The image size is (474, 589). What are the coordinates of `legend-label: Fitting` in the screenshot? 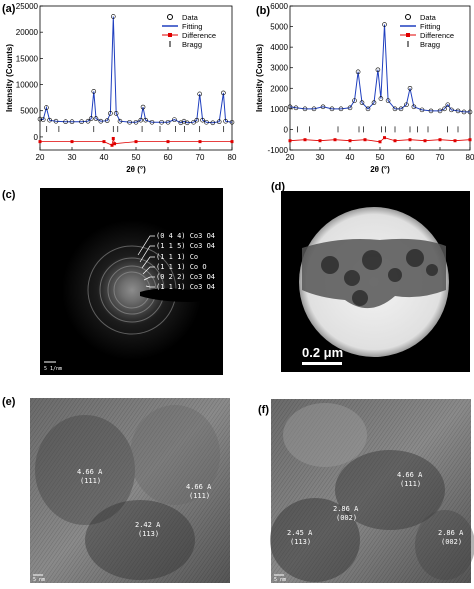 It's located at (192, 26).